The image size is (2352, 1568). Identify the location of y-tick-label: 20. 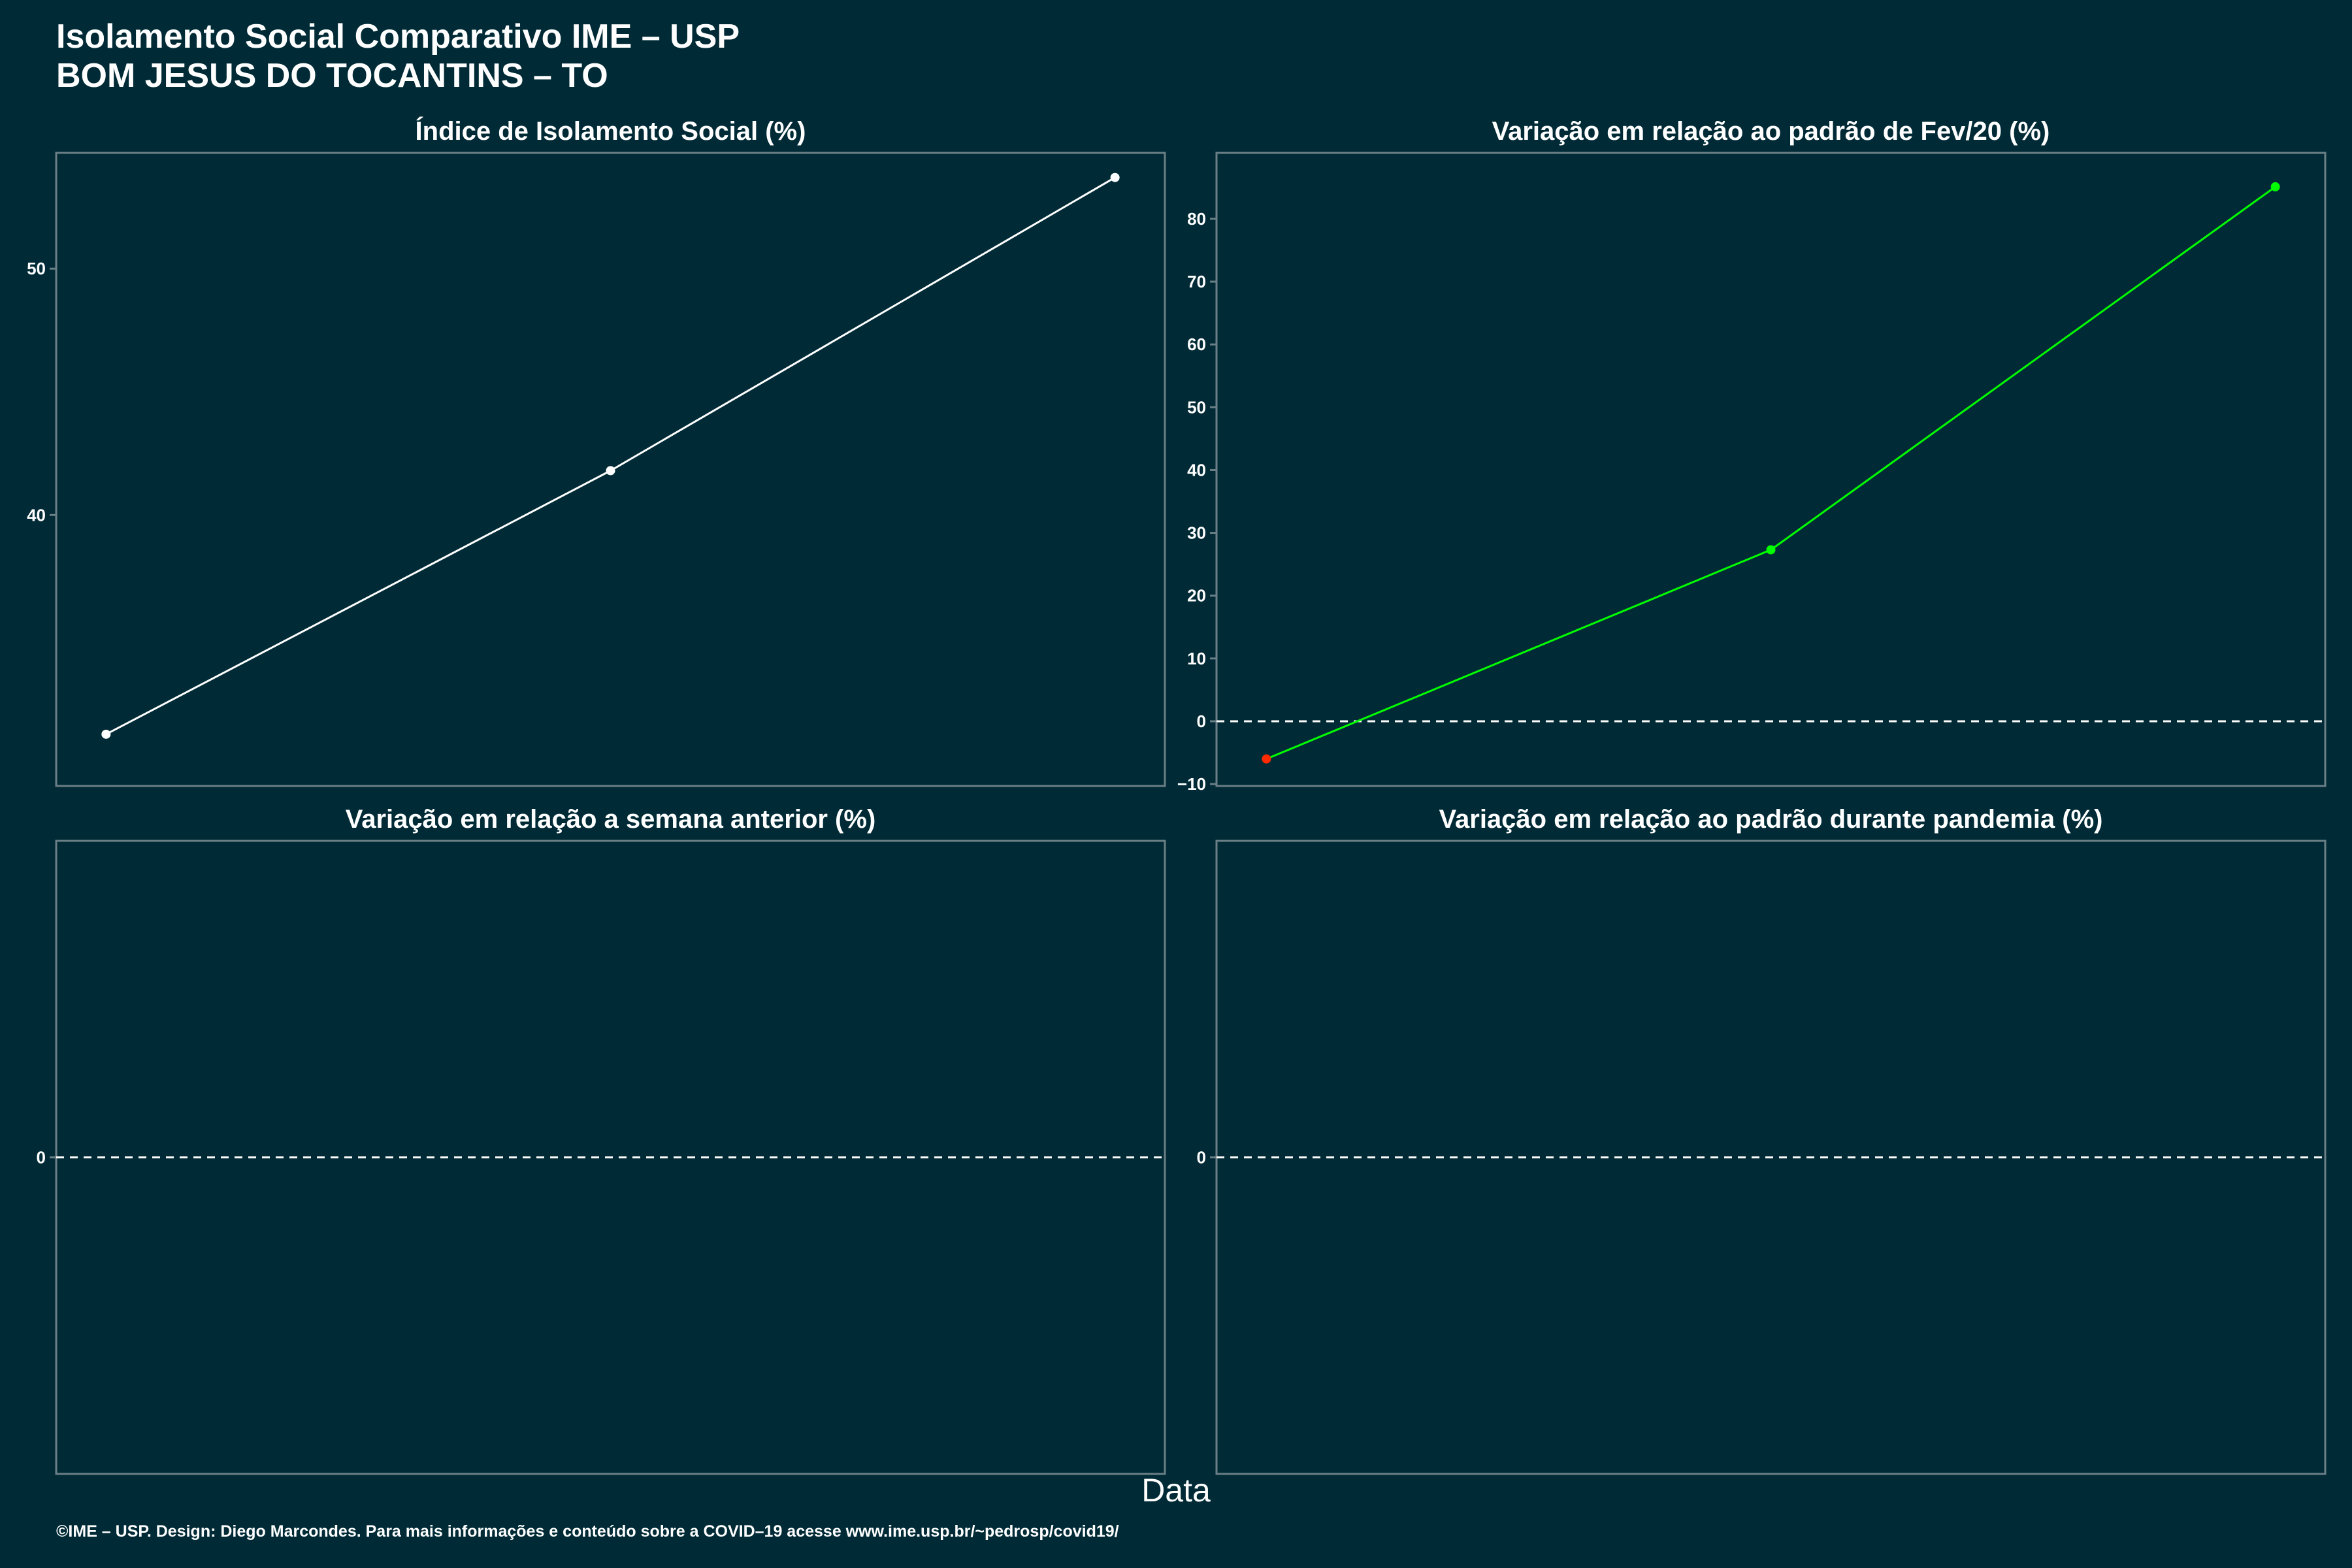
(1196, 596).